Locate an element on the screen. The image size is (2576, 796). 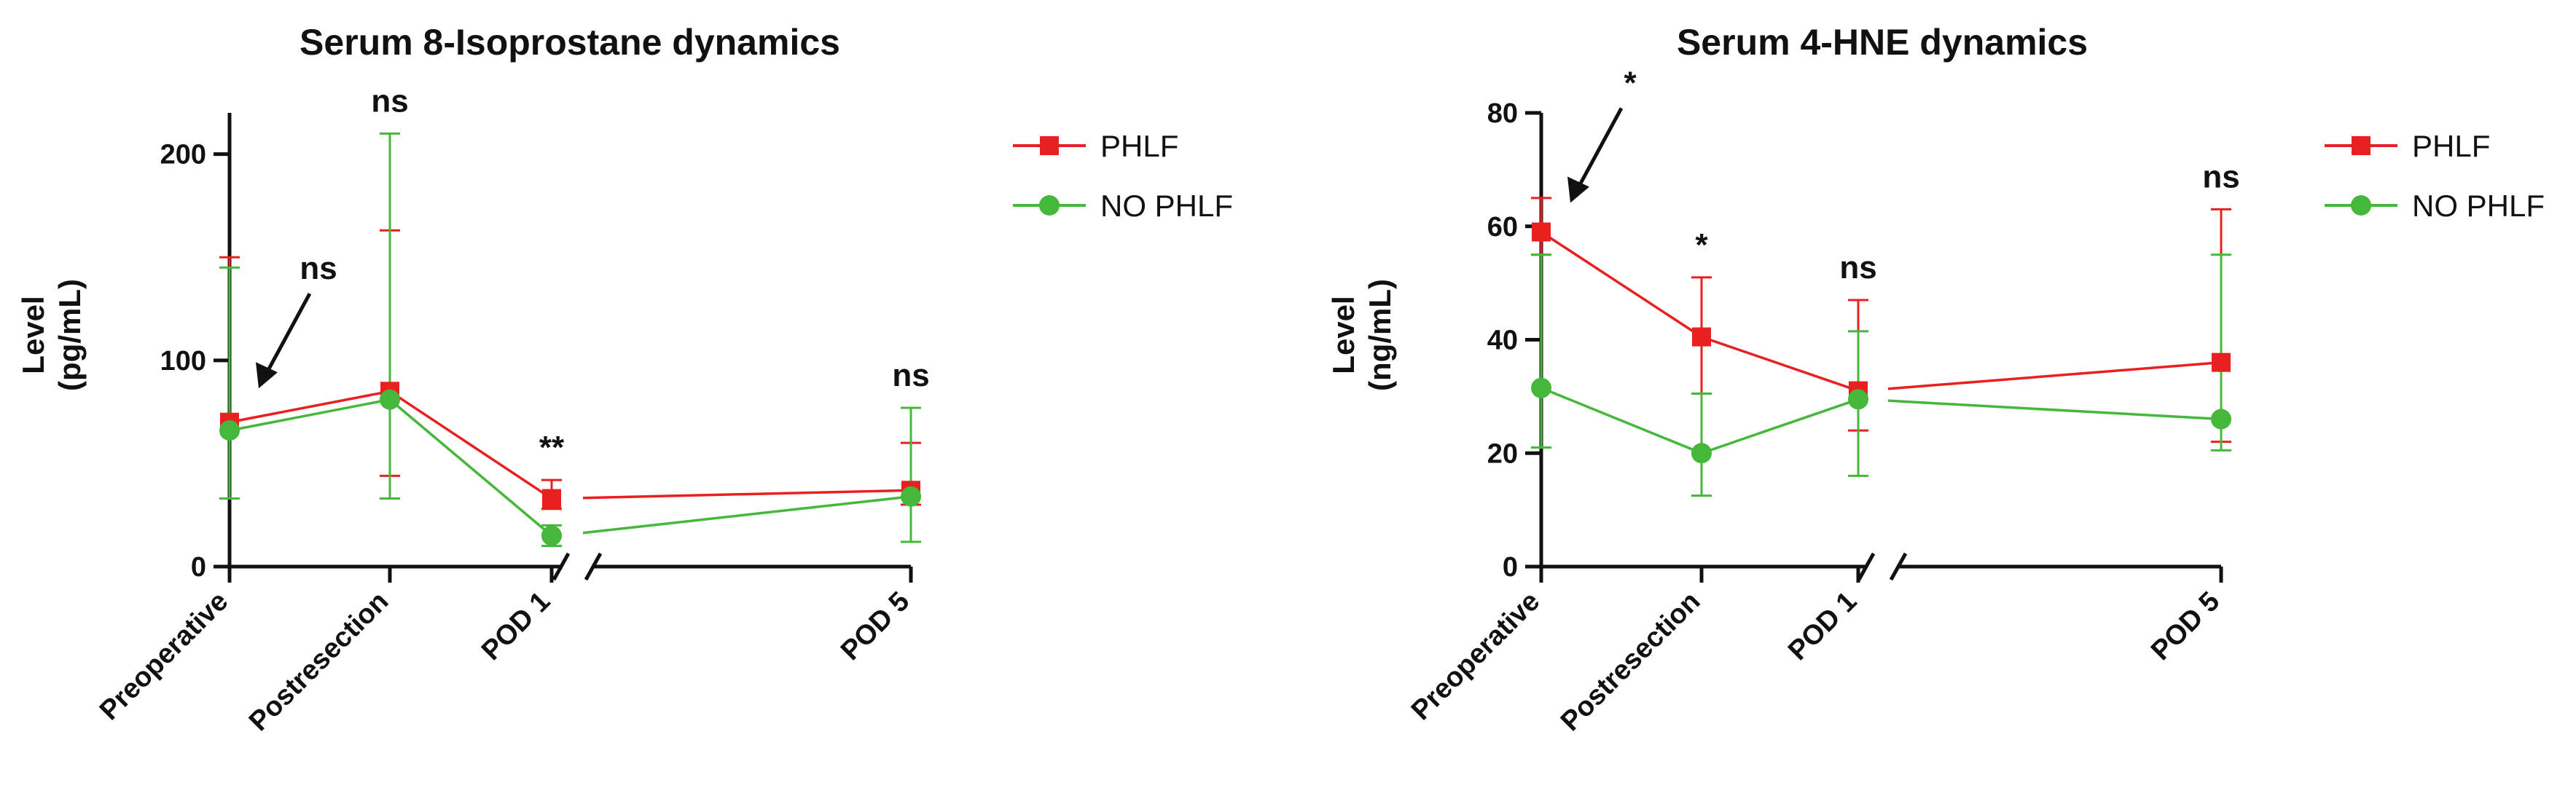
y-axis-label-line-2: (pg/mL) is located at coordinates (69, 335).